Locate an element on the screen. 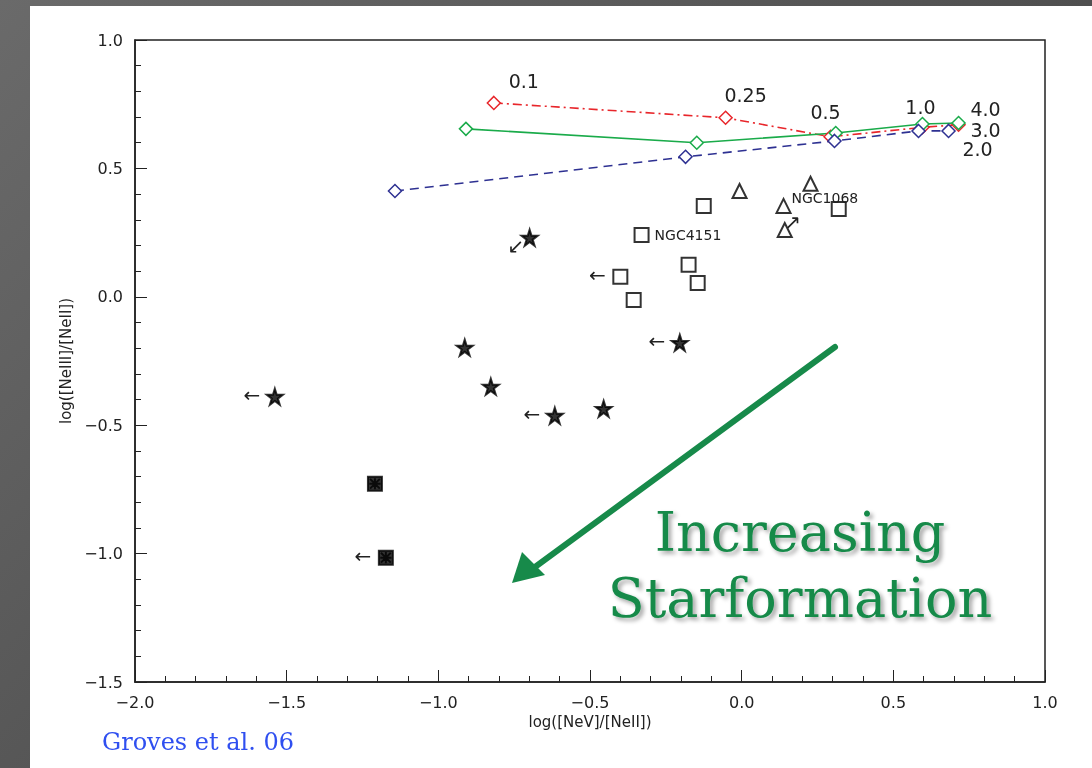 This screenshot has height=768, width=1092. annotation: 1.0 is located at coordinates (920, 107).